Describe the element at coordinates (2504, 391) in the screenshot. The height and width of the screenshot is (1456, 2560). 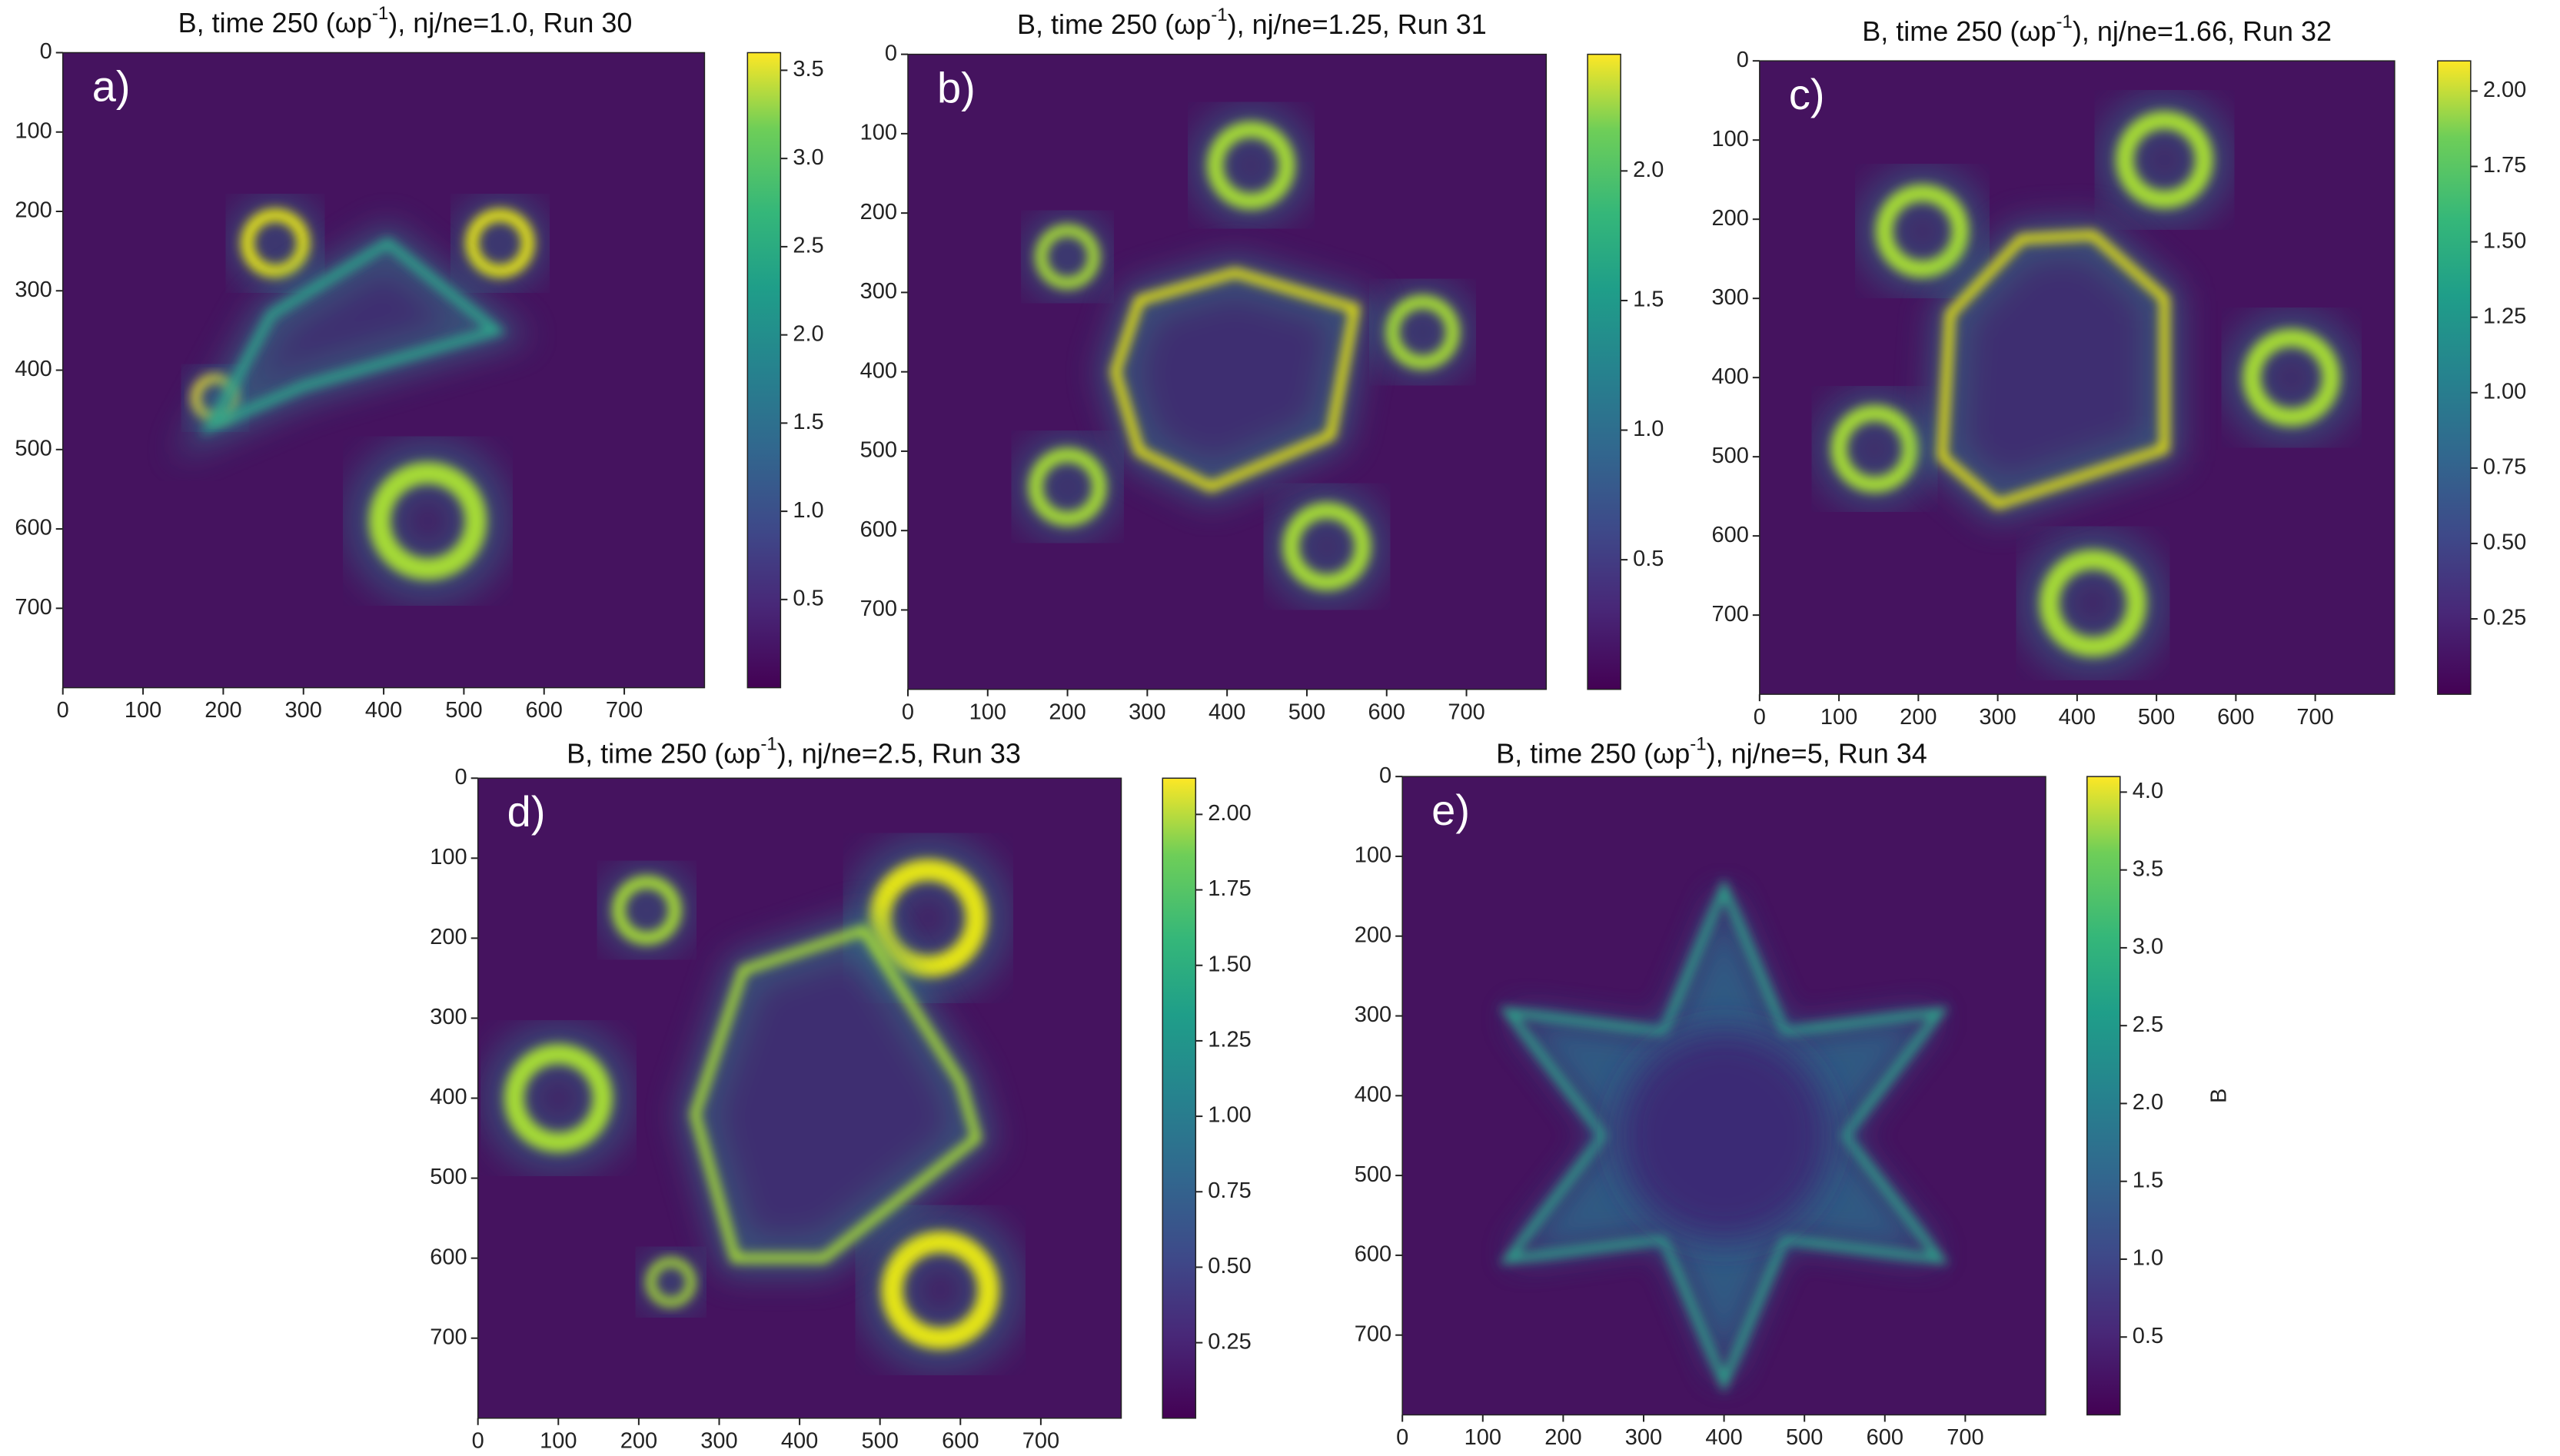
I see `colorbar-tick-label: 1.00` at that location.